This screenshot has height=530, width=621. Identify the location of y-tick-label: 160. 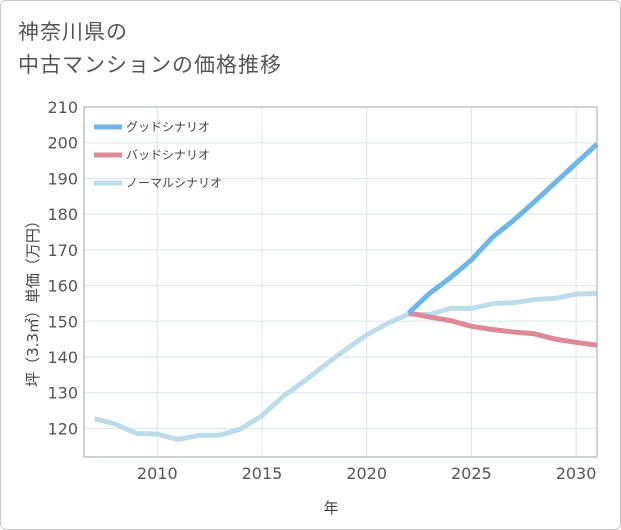
(62, 286).